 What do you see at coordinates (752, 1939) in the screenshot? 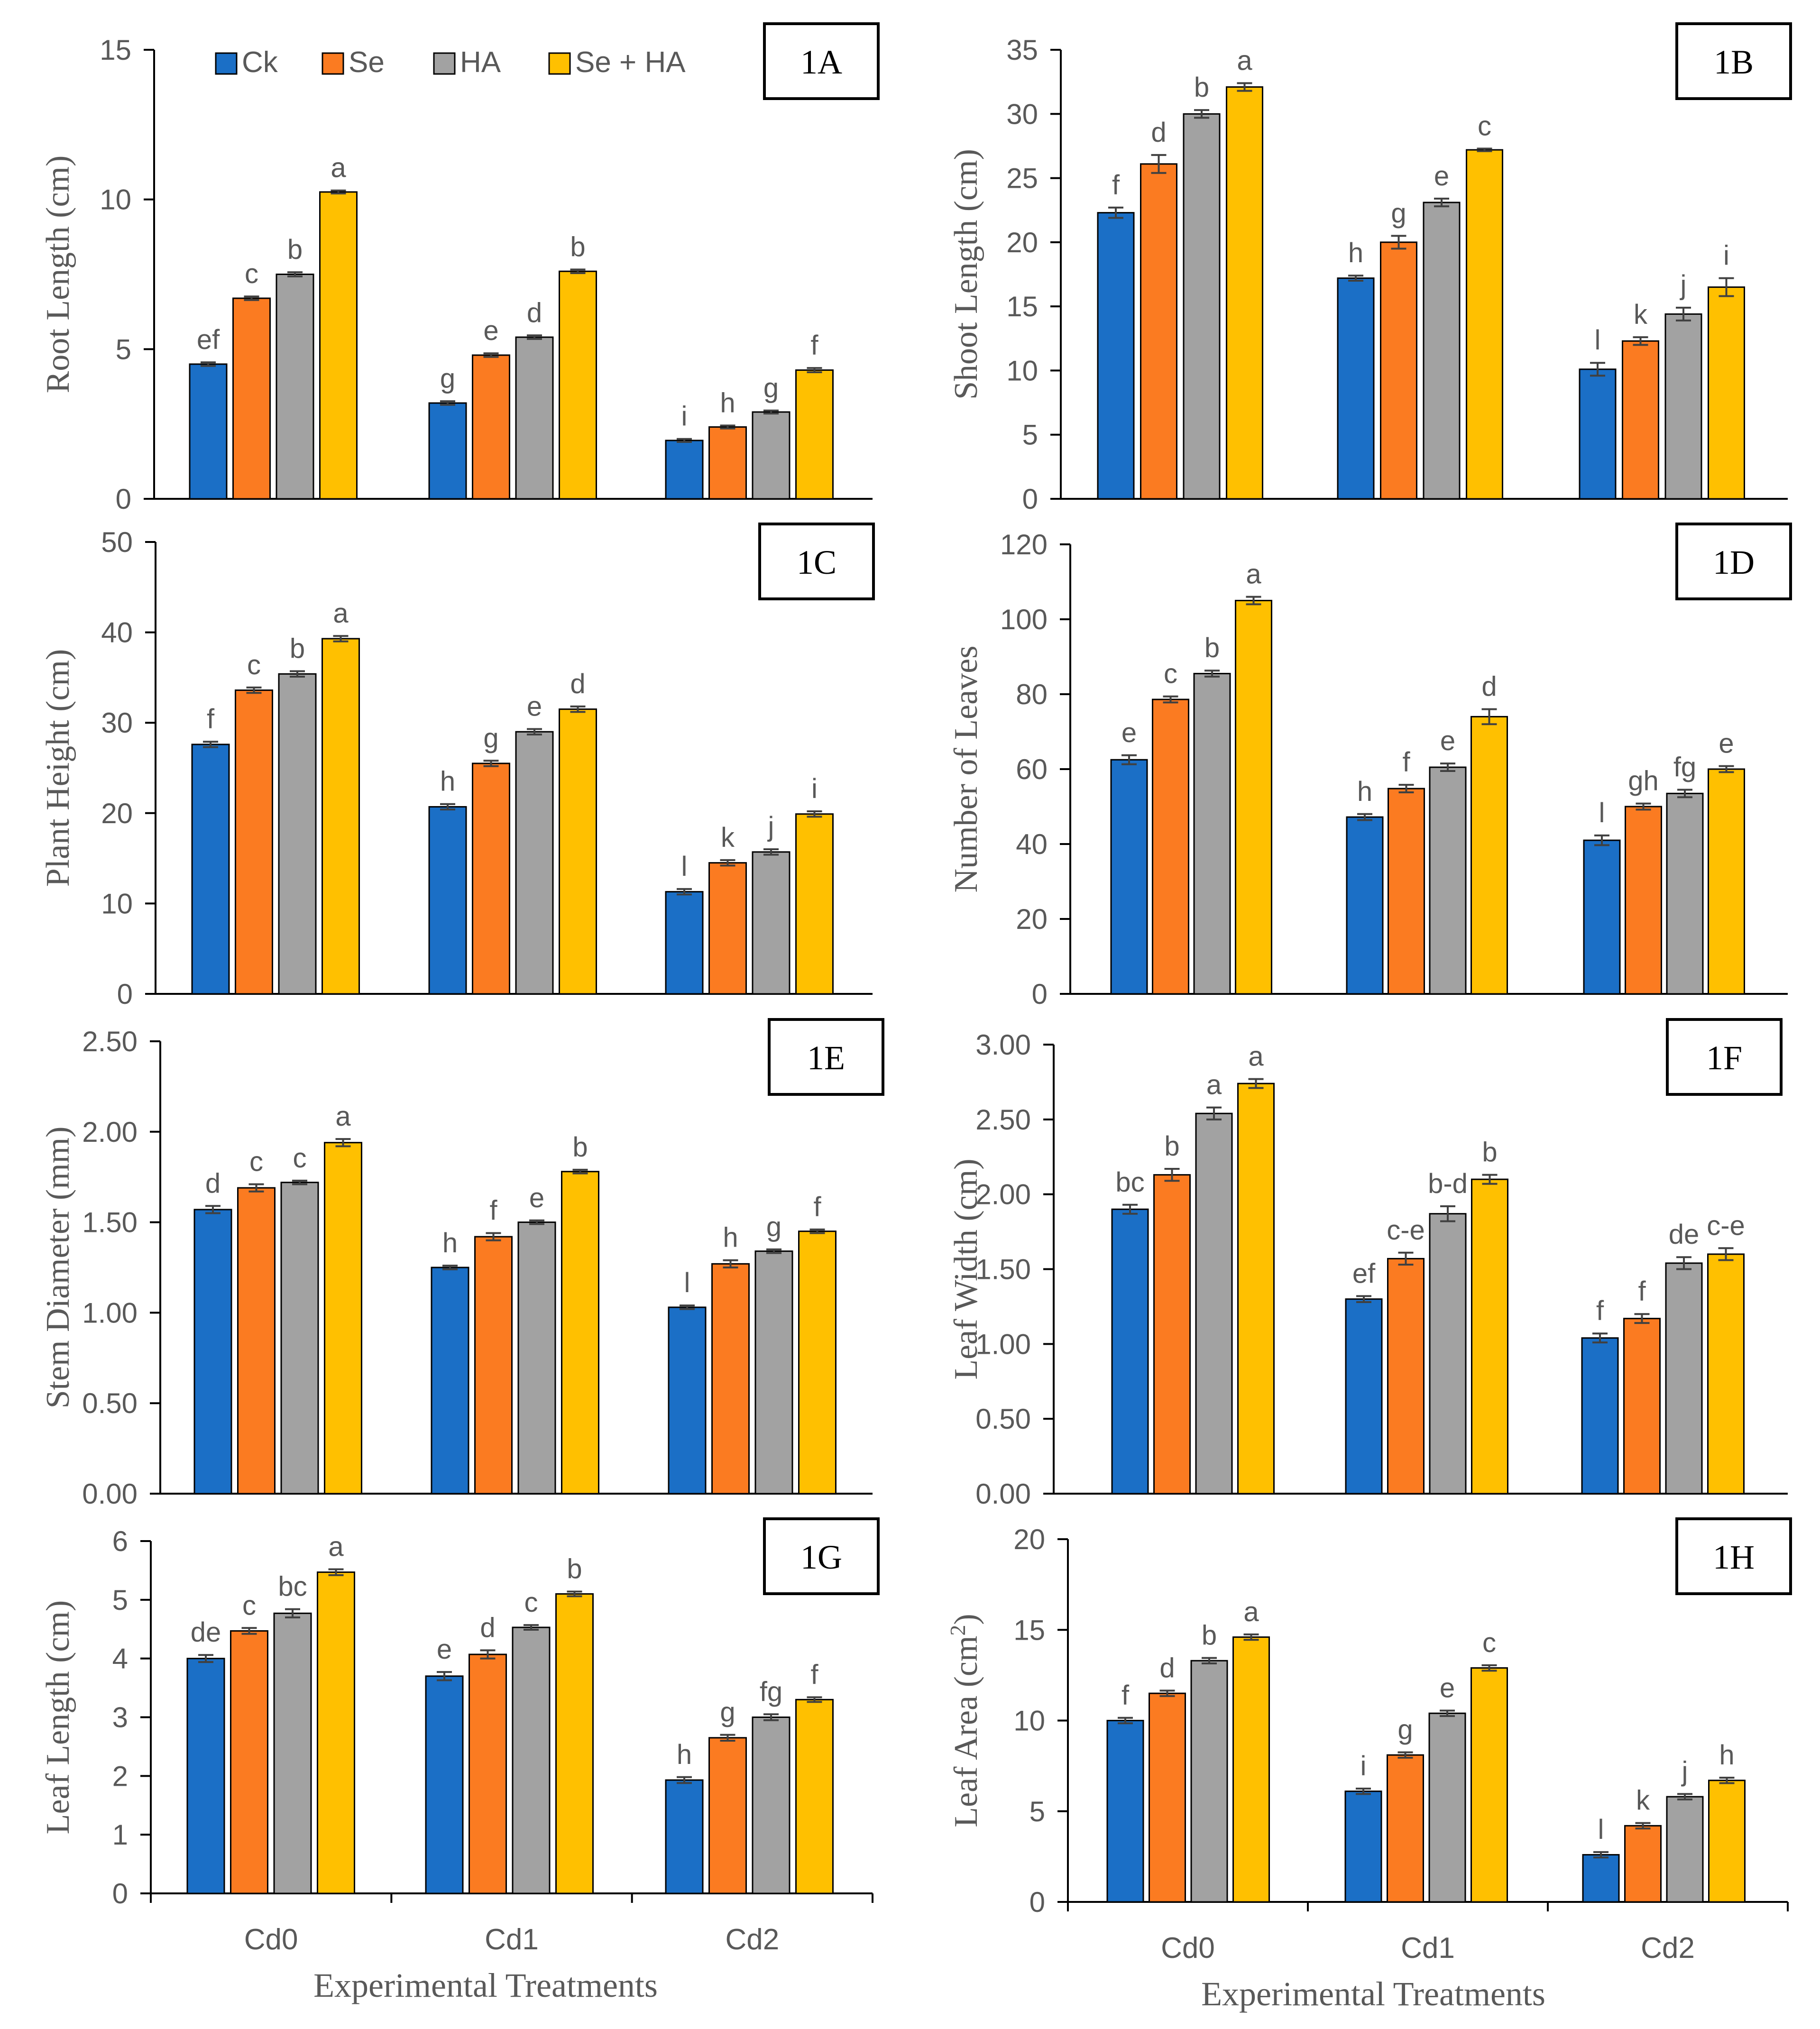
I see `x-tick-label: Cd2` at bounding box center [752, 1939].